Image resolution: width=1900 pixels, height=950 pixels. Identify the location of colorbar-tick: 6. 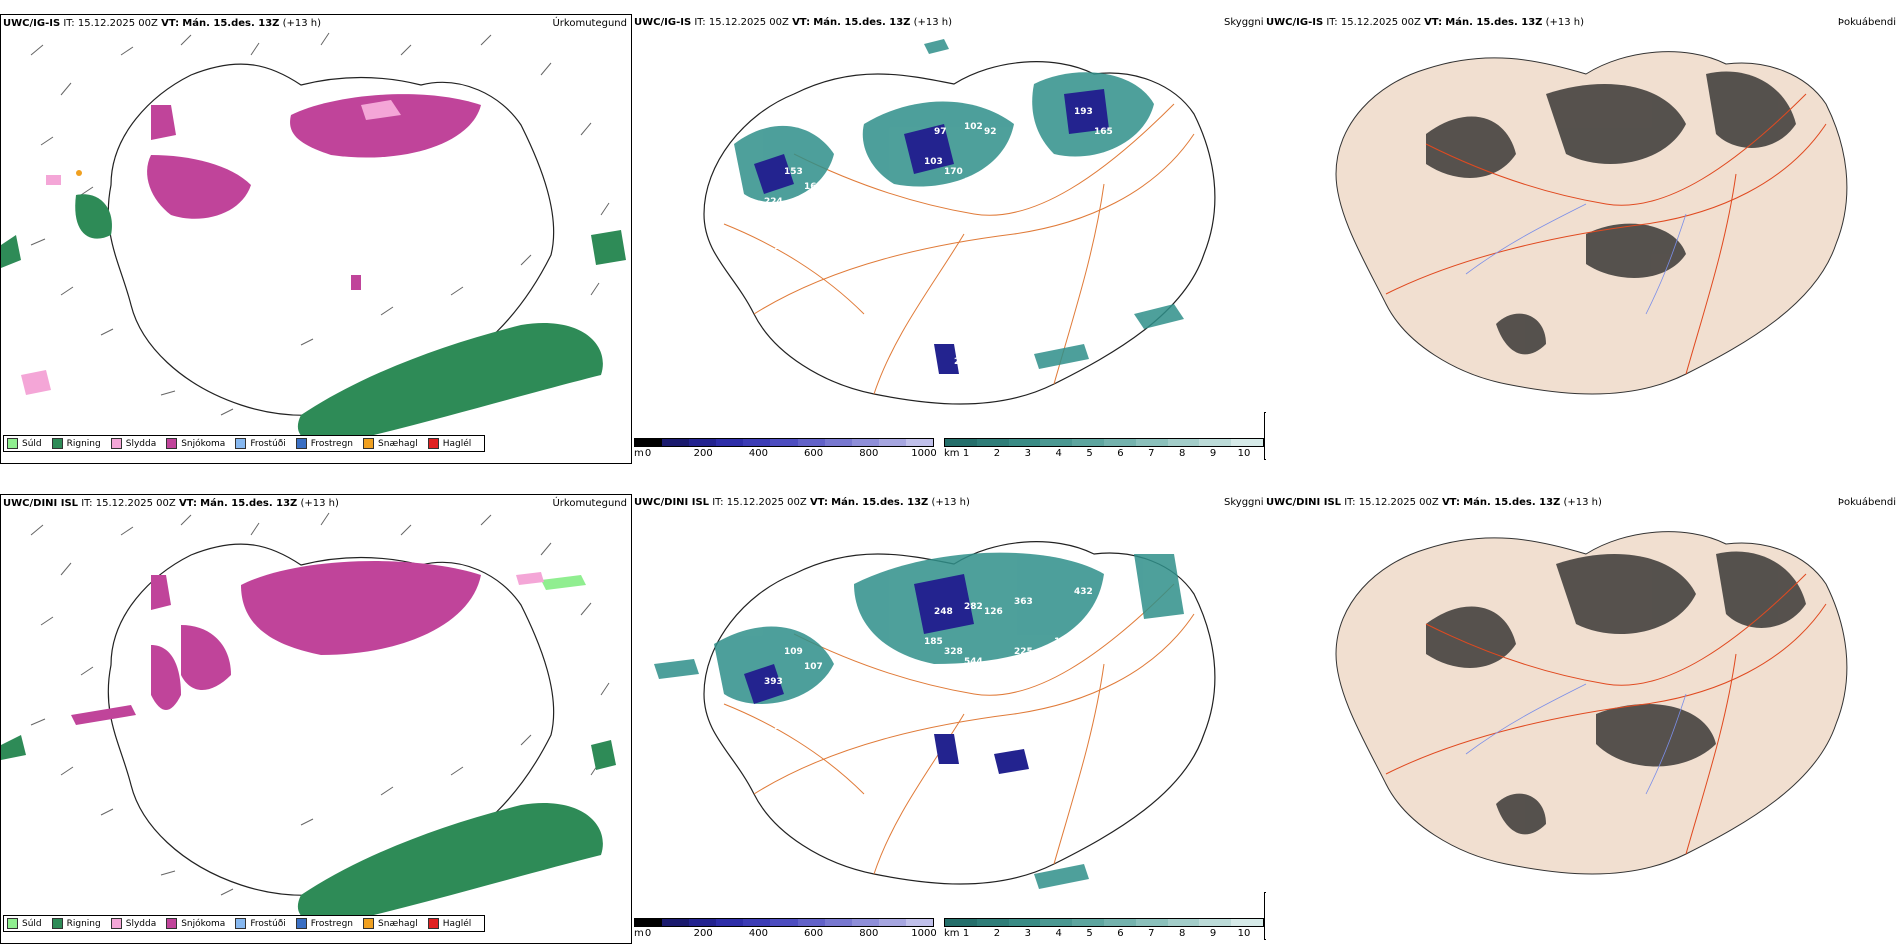
(1120, 933).